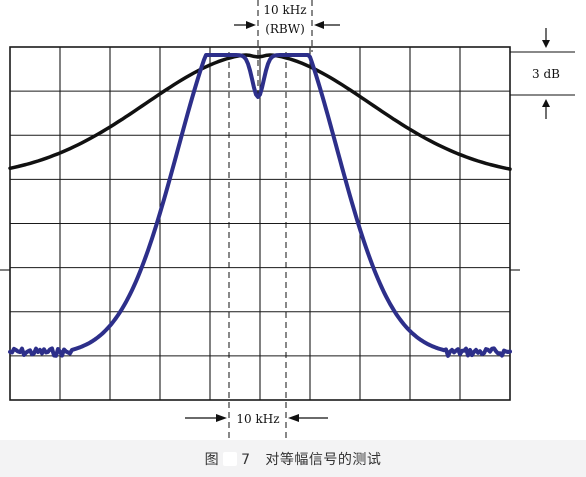 The height and width of the screenshot is (477, 586). Describe the element at coordinates (293, 418) in the screenshot. I see `bw-arrow-right-head` at that location.